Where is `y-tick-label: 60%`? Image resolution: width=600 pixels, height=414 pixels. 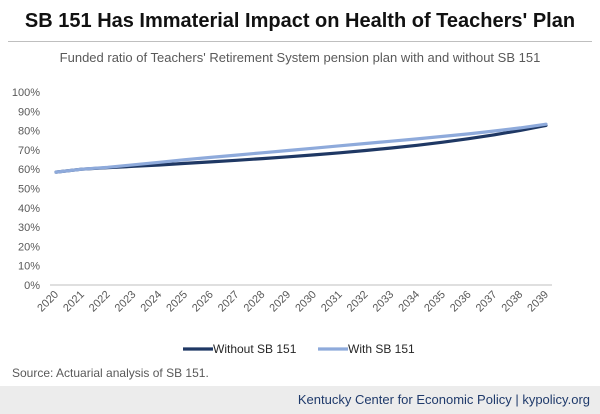
y-tick-label: 60% is located at coordinates (29, 170).